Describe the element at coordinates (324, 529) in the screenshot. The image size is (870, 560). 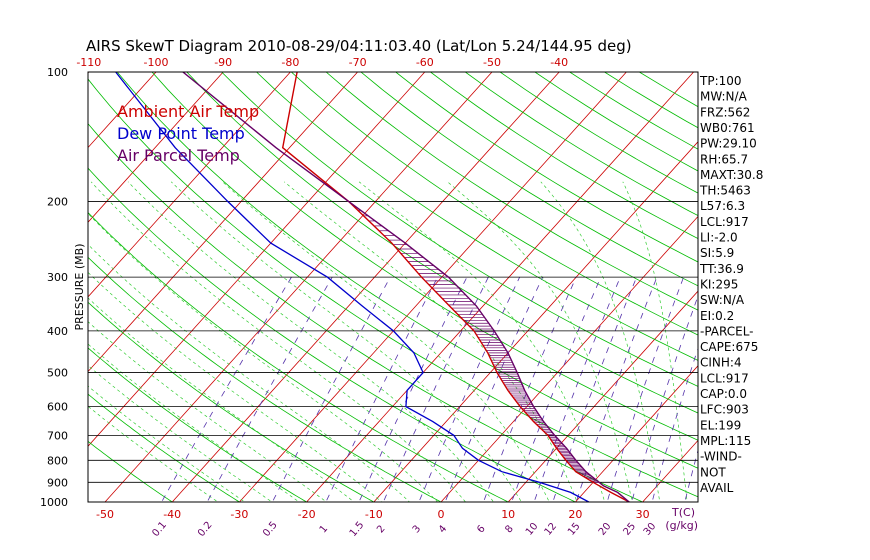
I see `mixing-ratio-tick-label: 1` at that location.